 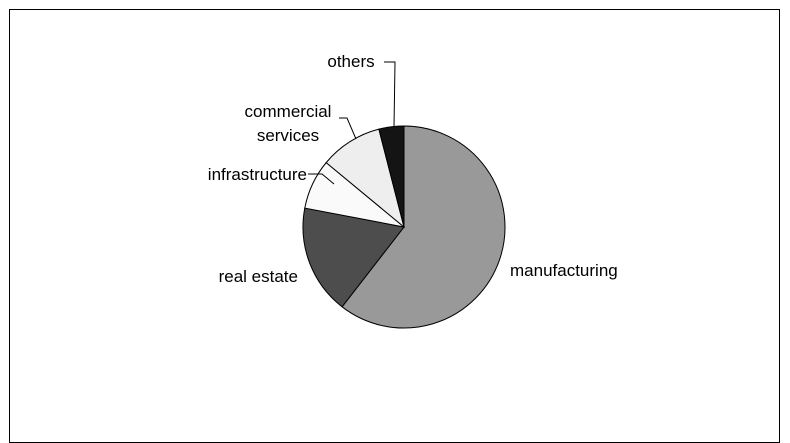 I want to click on pie-slice-manufacturing, so click(x=423, y=227).